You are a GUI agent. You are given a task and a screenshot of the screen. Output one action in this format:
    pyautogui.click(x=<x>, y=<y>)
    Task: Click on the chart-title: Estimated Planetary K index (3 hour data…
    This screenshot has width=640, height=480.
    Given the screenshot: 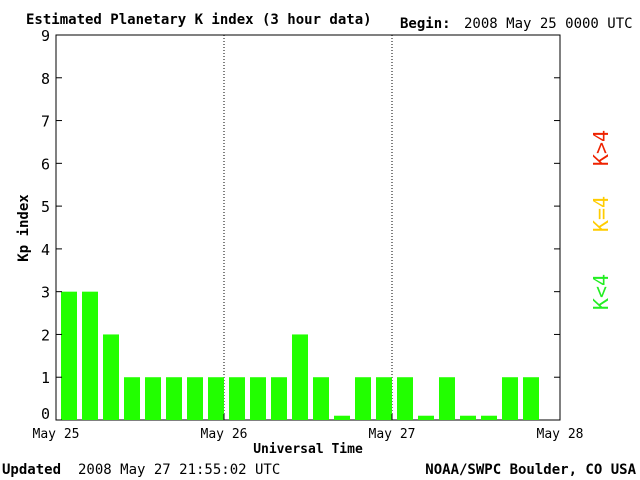 What is the action you would take?
    pyautogui.click(x=199, y=20)
    